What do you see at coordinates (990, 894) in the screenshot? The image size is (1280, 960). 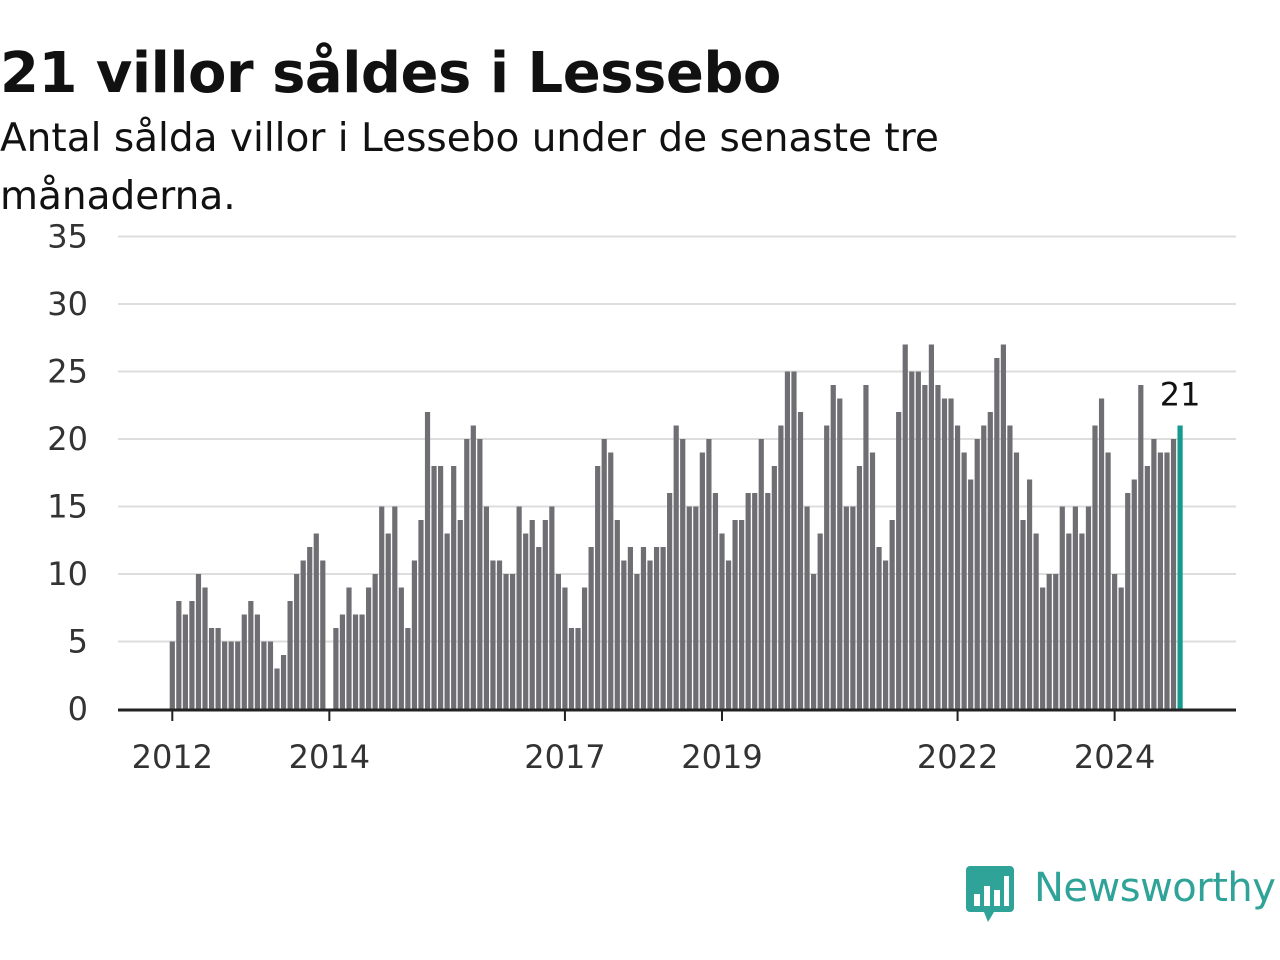 I see `newsworthy-bar-chart-icon` at bounding box center [990, 894].